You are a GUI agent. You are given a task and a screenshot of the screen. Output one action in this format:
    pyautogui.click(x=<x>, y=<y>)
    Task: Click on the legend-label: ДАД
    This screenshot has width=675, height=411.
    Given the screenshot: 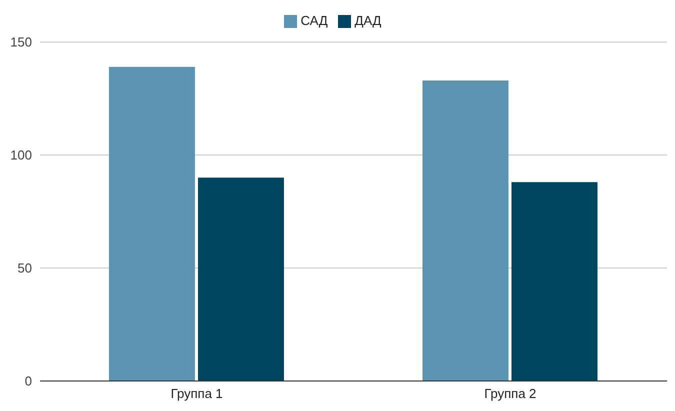 What is the action you would take?
    pyautogui.click(x=368, y=20)
    